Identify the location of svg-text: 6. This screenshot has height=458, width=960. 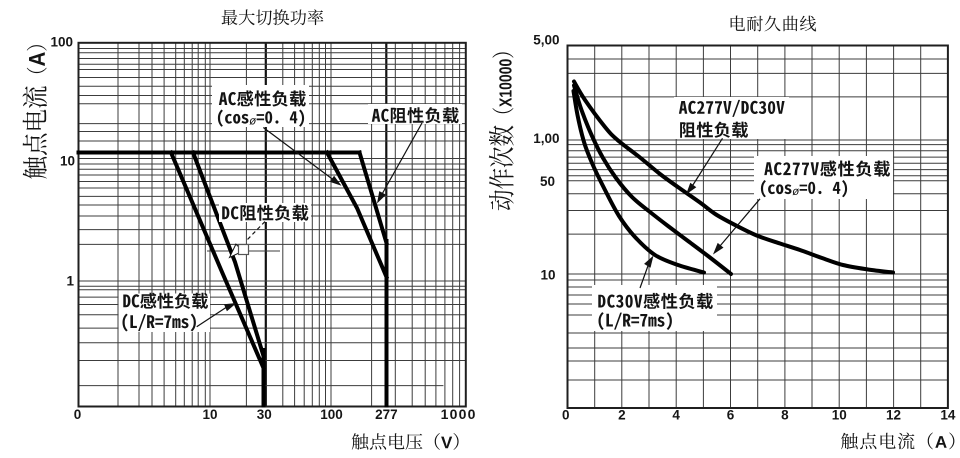
(731, 414).